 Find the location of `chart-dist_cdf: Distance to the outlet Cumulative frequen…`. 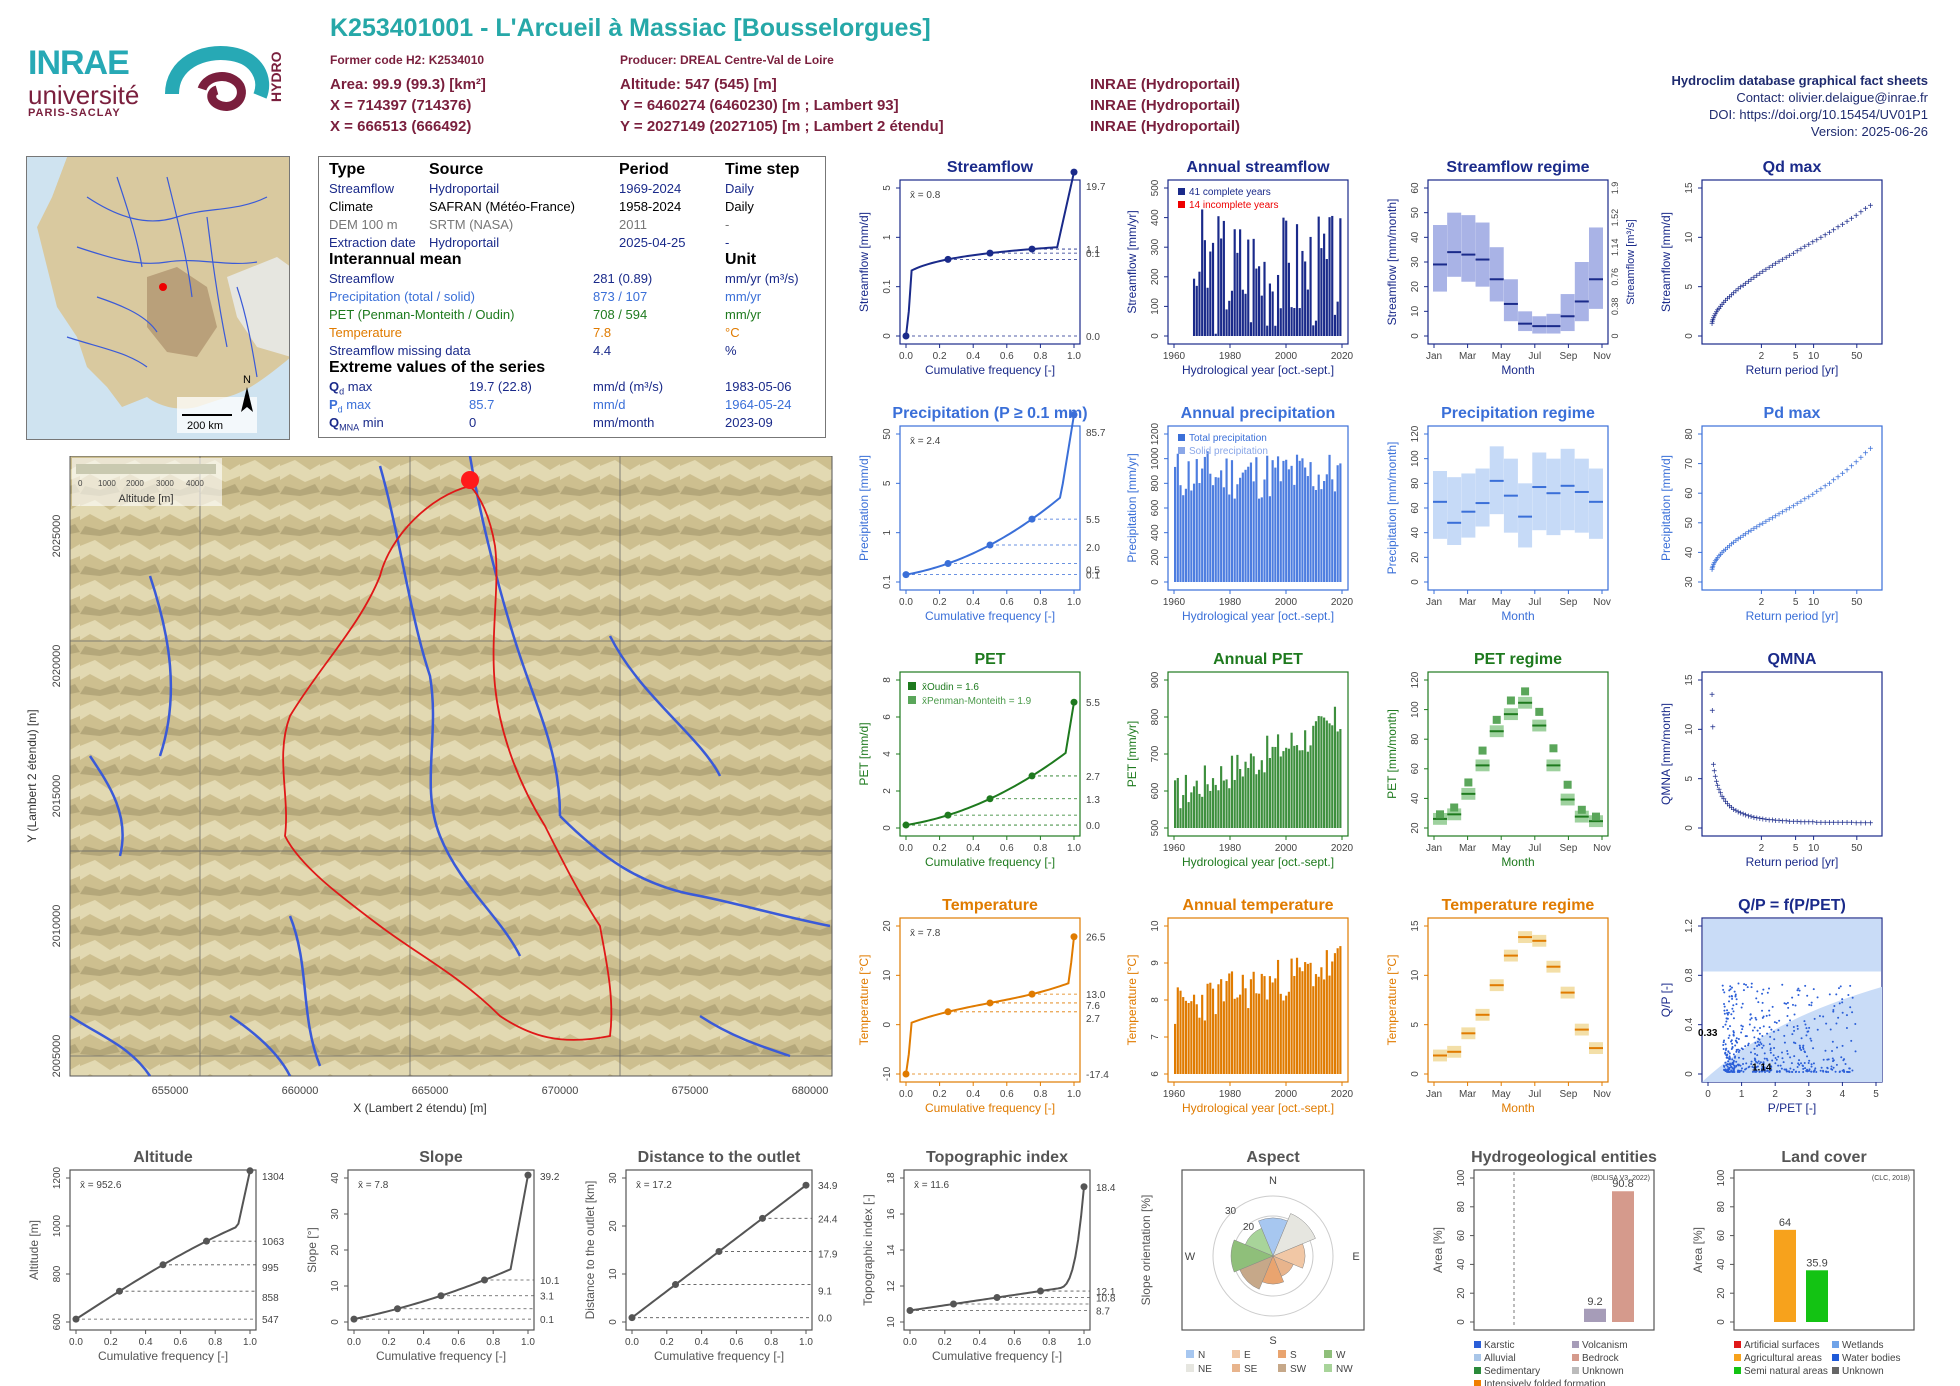

chart-dist_cdf: Distance to the outlet Cumulative frequen… is located at coordinates (710, 1256).